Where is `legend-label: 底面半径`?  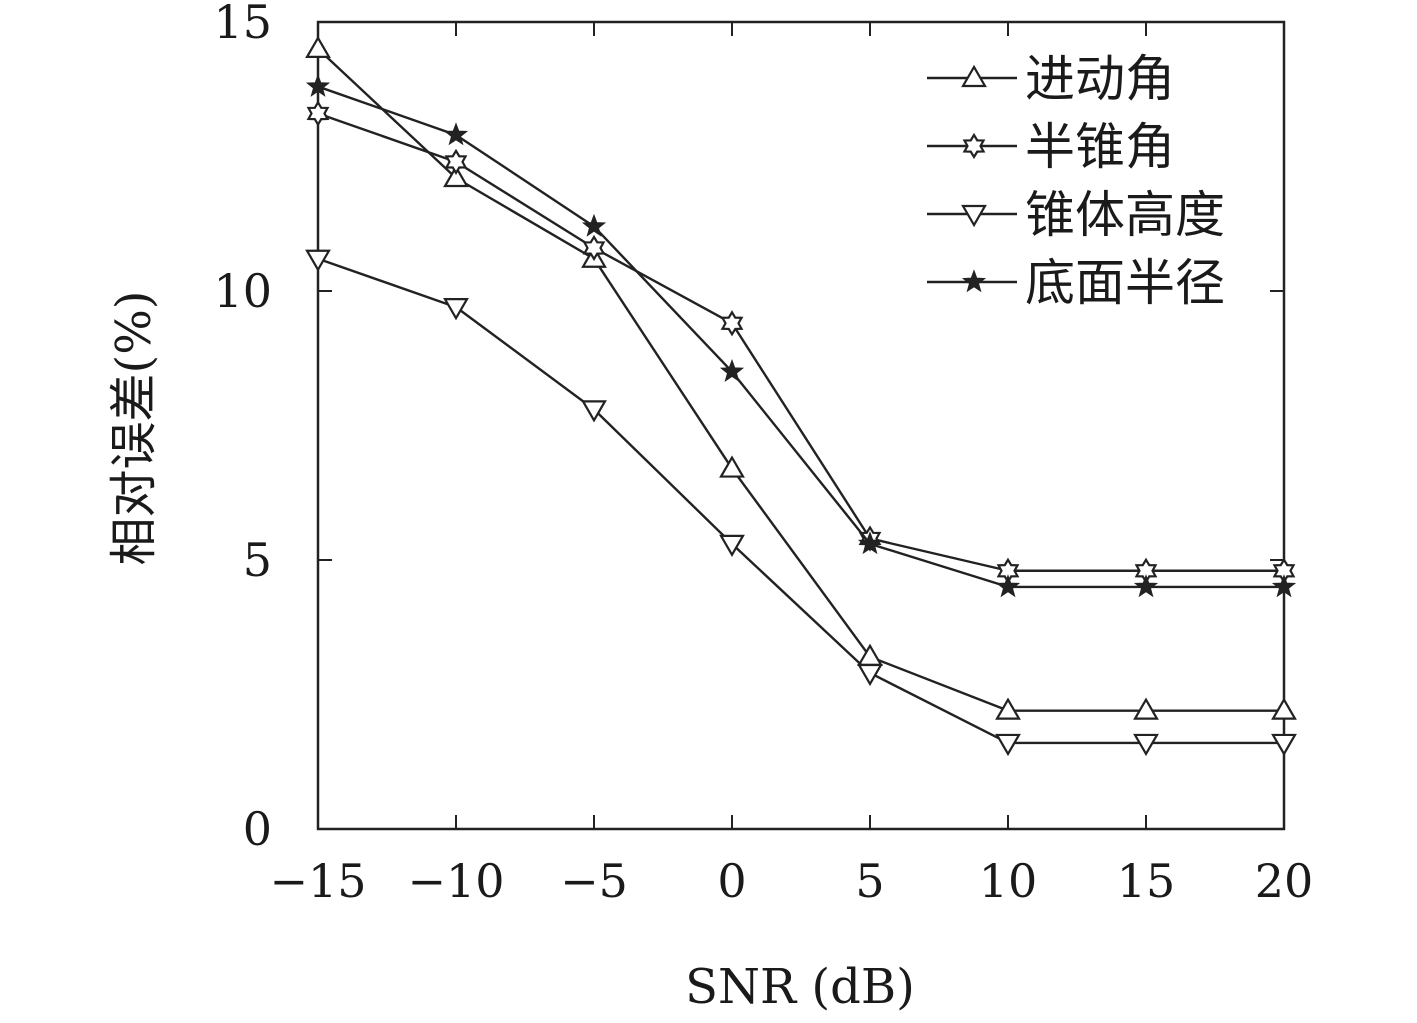 legend-label: 底面半径 is located at coordinates (1125, 283).